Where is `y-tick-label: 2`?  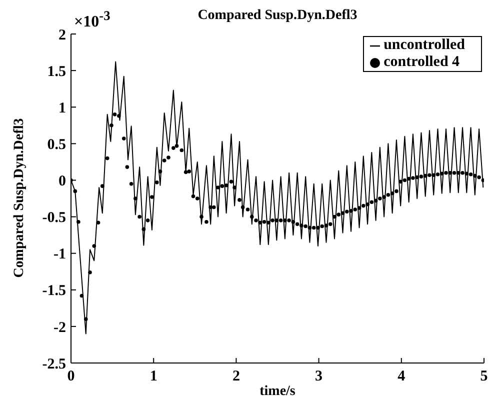
y-tick-label: 2 is located at coordinates (62, 35).